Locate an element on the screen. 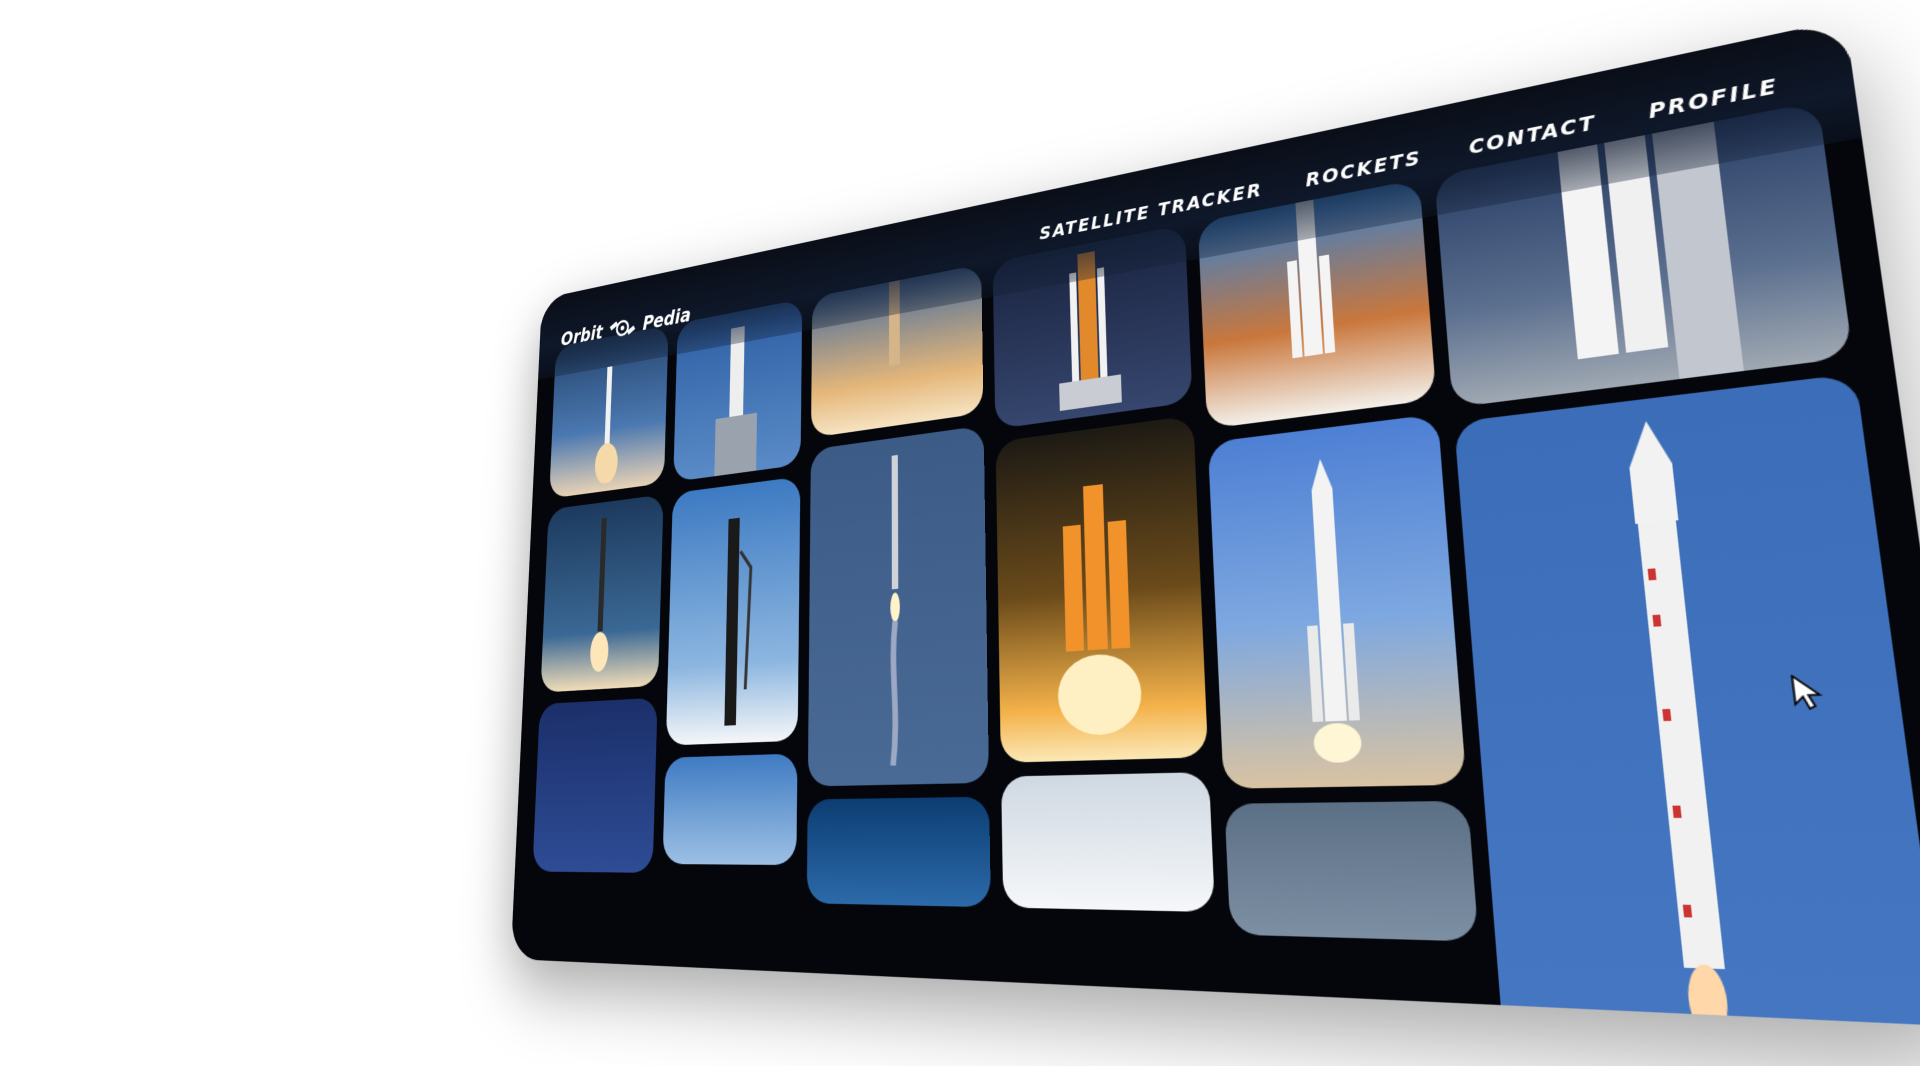 The width and height of the screenshot is (1920, 1066). brand-logo: Orbit Pedia is located at coordinates (625, 326).